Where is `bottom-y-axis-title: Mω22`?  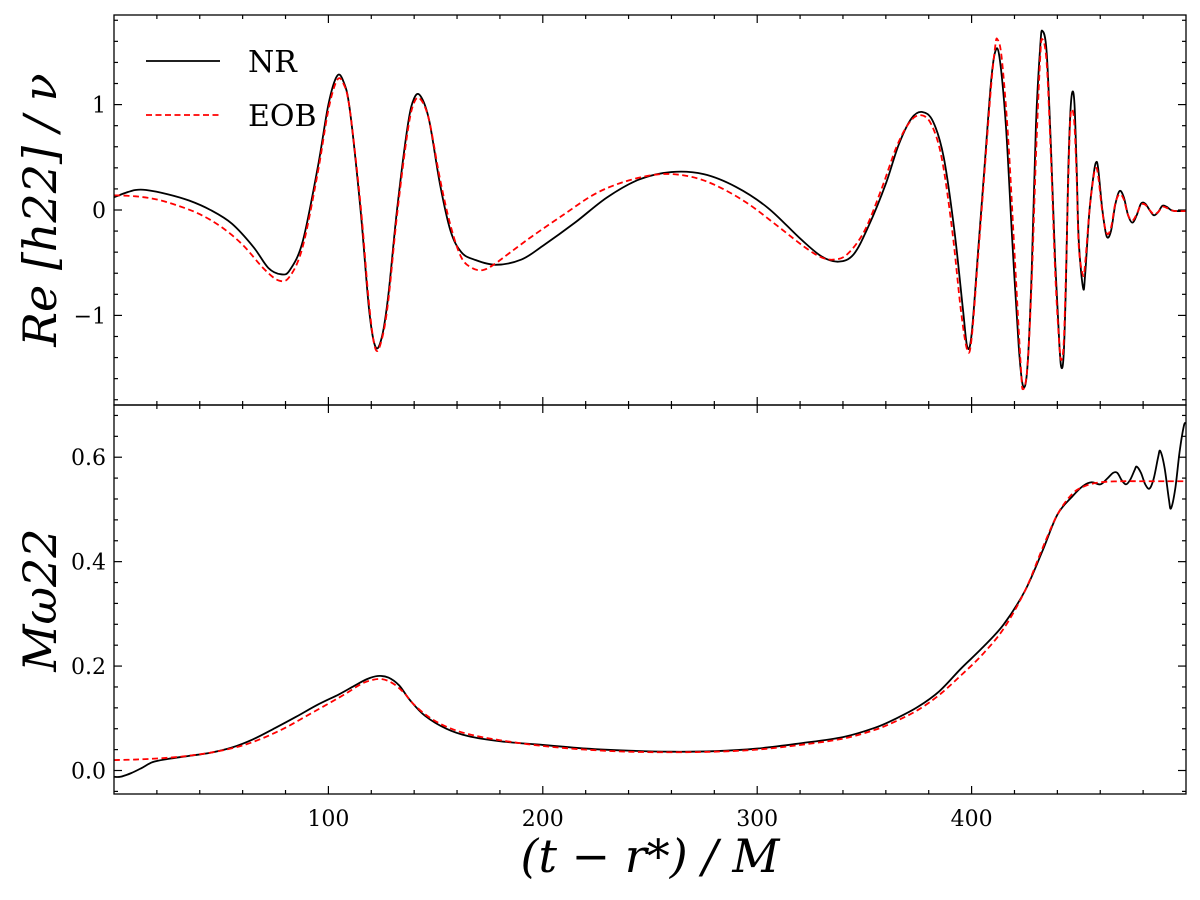
bottom-y-axis-title: Mω22 is located at coordinates (40, 600).